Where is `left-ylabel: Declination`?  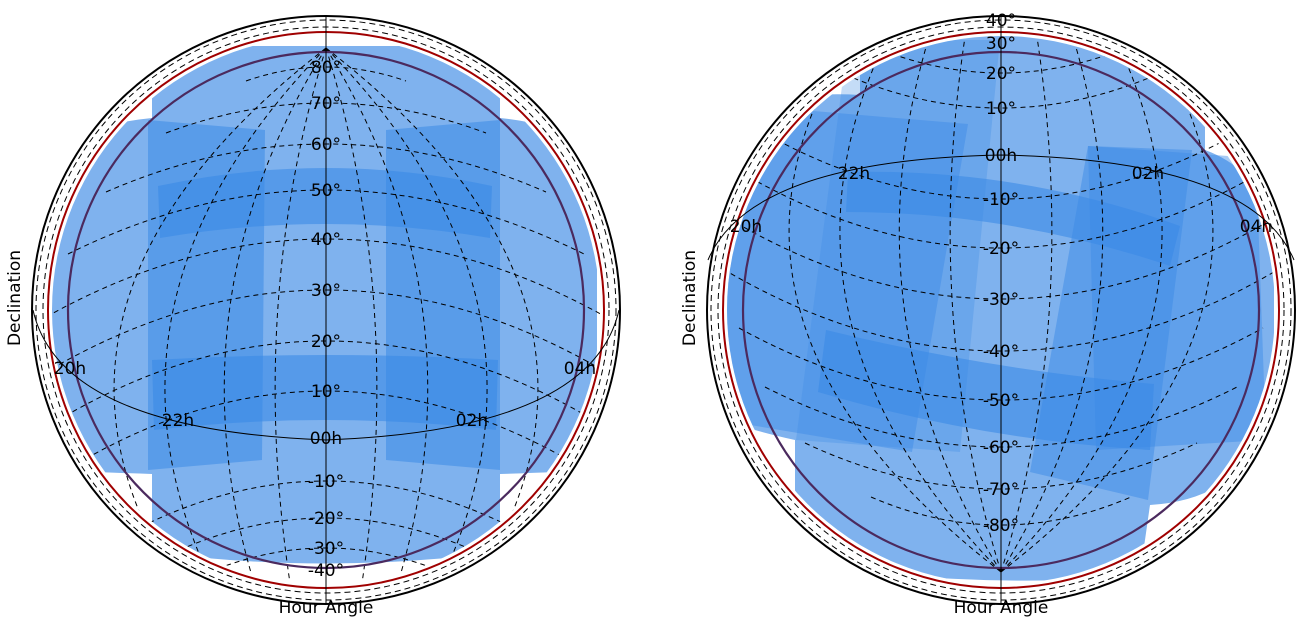
left-ylabel: Declination is located at coordinates (15, 298).